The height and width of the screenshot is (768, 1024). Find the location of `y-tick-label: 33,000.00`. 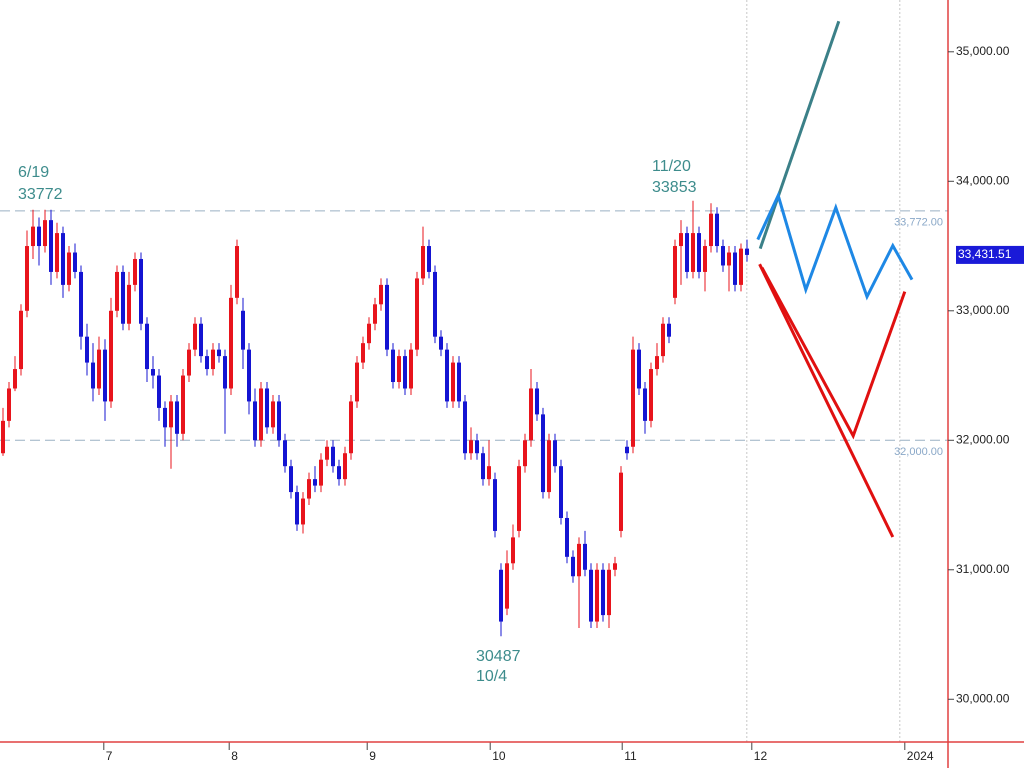

y-tick-label: 33,000.00 is located at coordinates (983, 310).